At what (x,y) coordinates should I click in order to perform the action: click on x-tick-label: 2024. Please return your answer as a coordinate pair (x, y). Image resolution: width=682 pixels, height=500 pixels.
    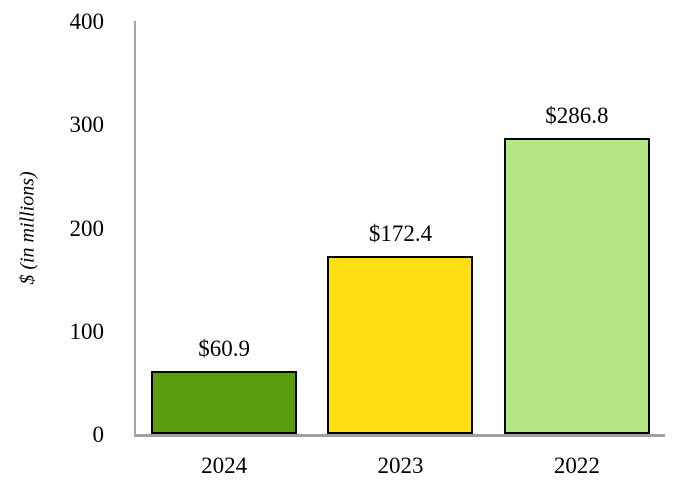
    Looking at the image, I should click on (224, 465).